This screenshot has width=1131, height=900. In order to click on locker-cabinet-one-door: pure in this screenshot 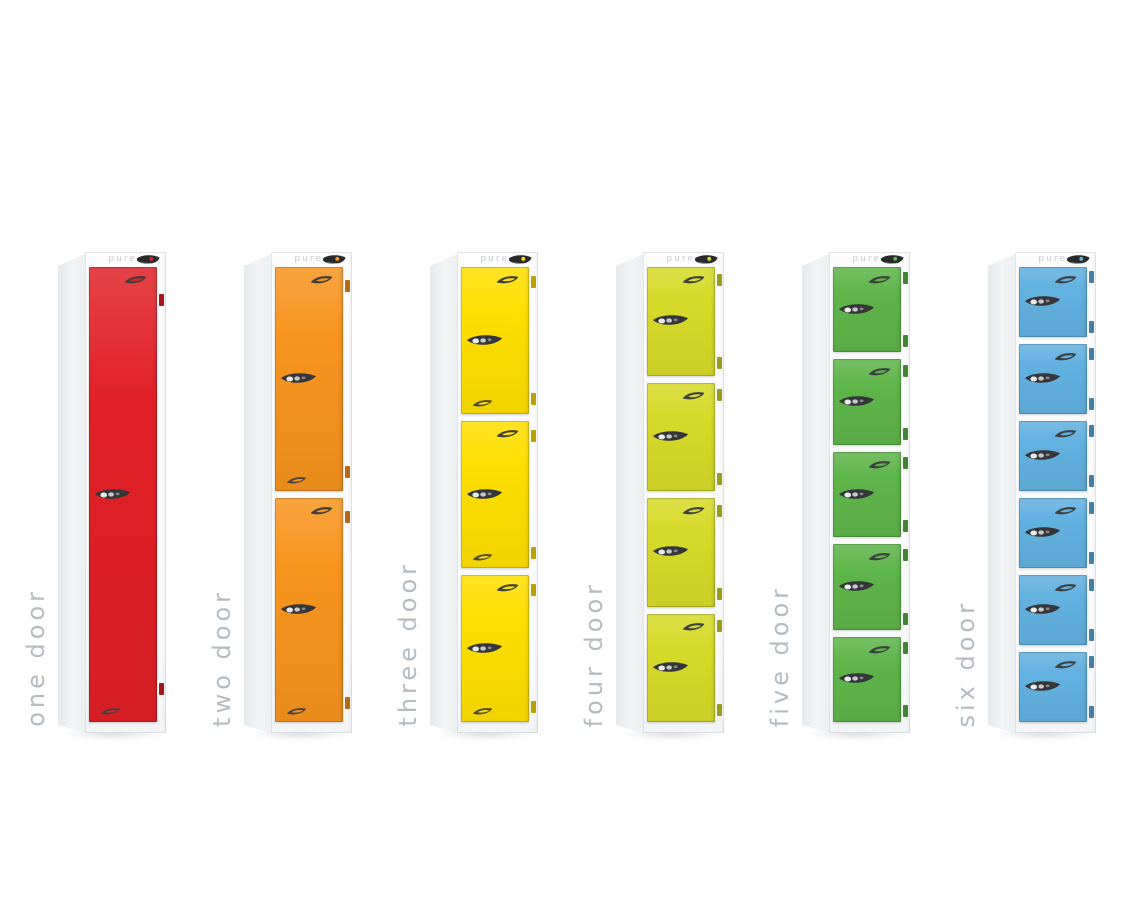, I will do `click(112, 492)`.